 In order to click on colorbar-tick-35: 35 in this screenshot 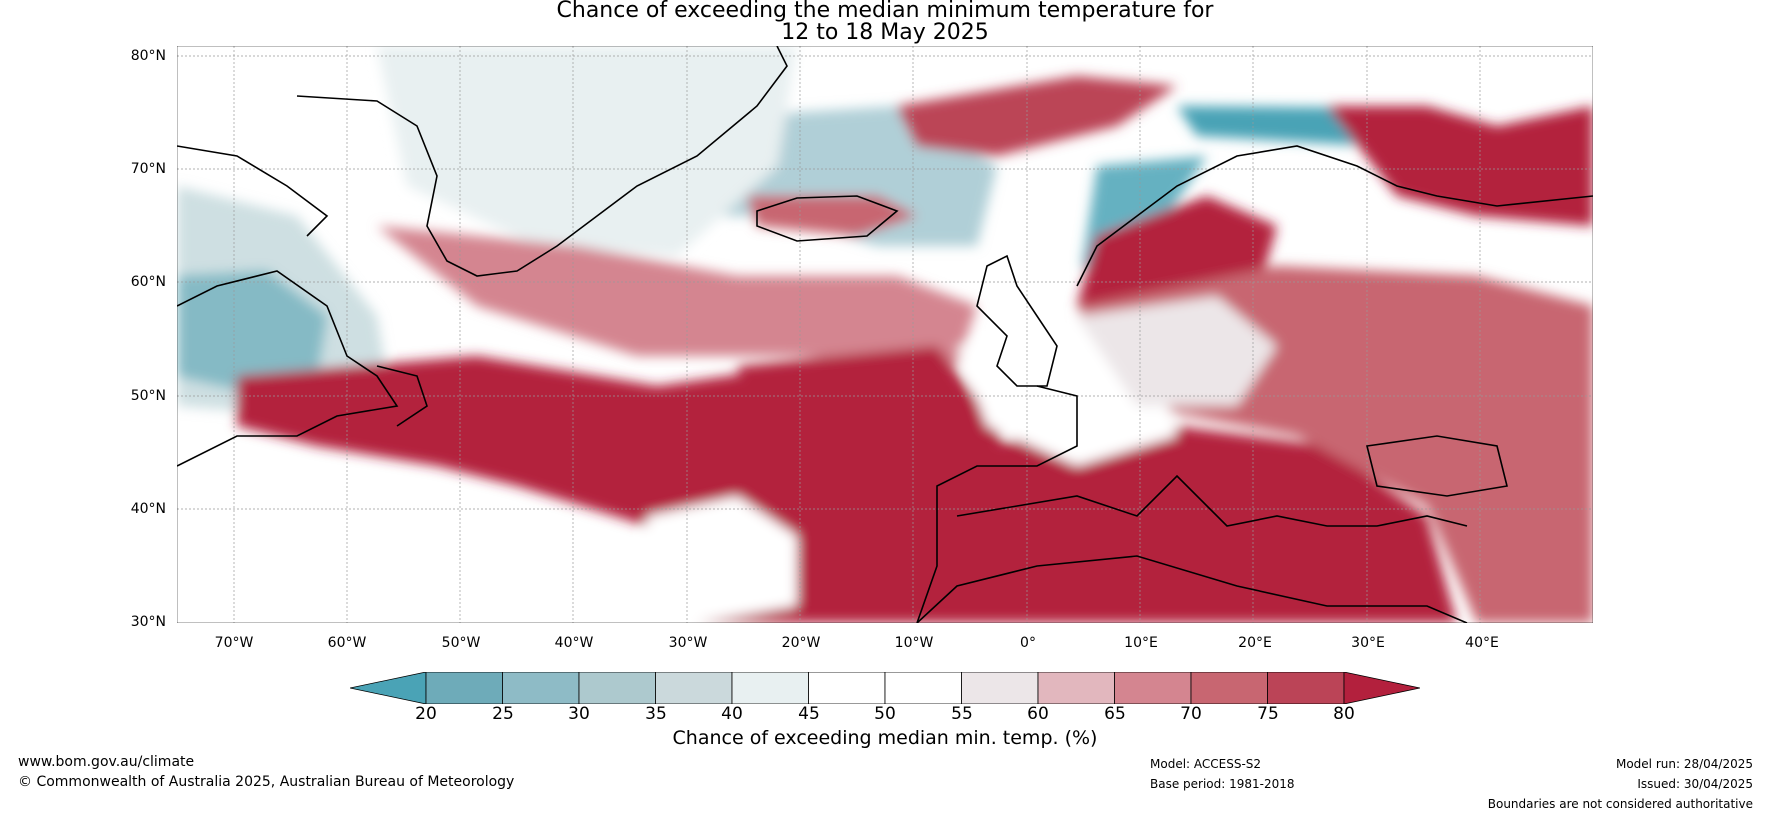, I will do `click(656, 714)`.